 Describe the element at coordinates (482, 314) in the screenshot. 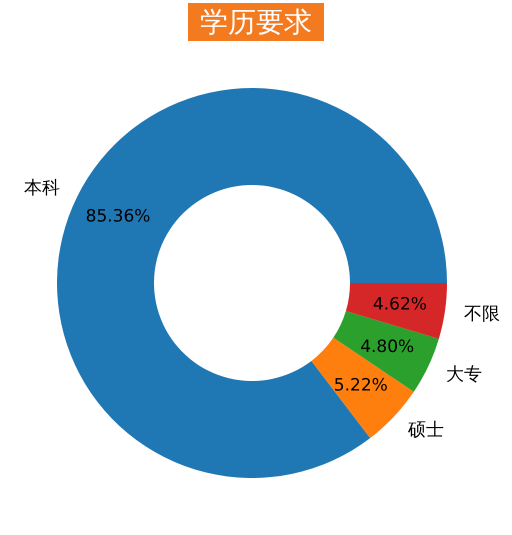

I see `slice-label: 不限` at that location.